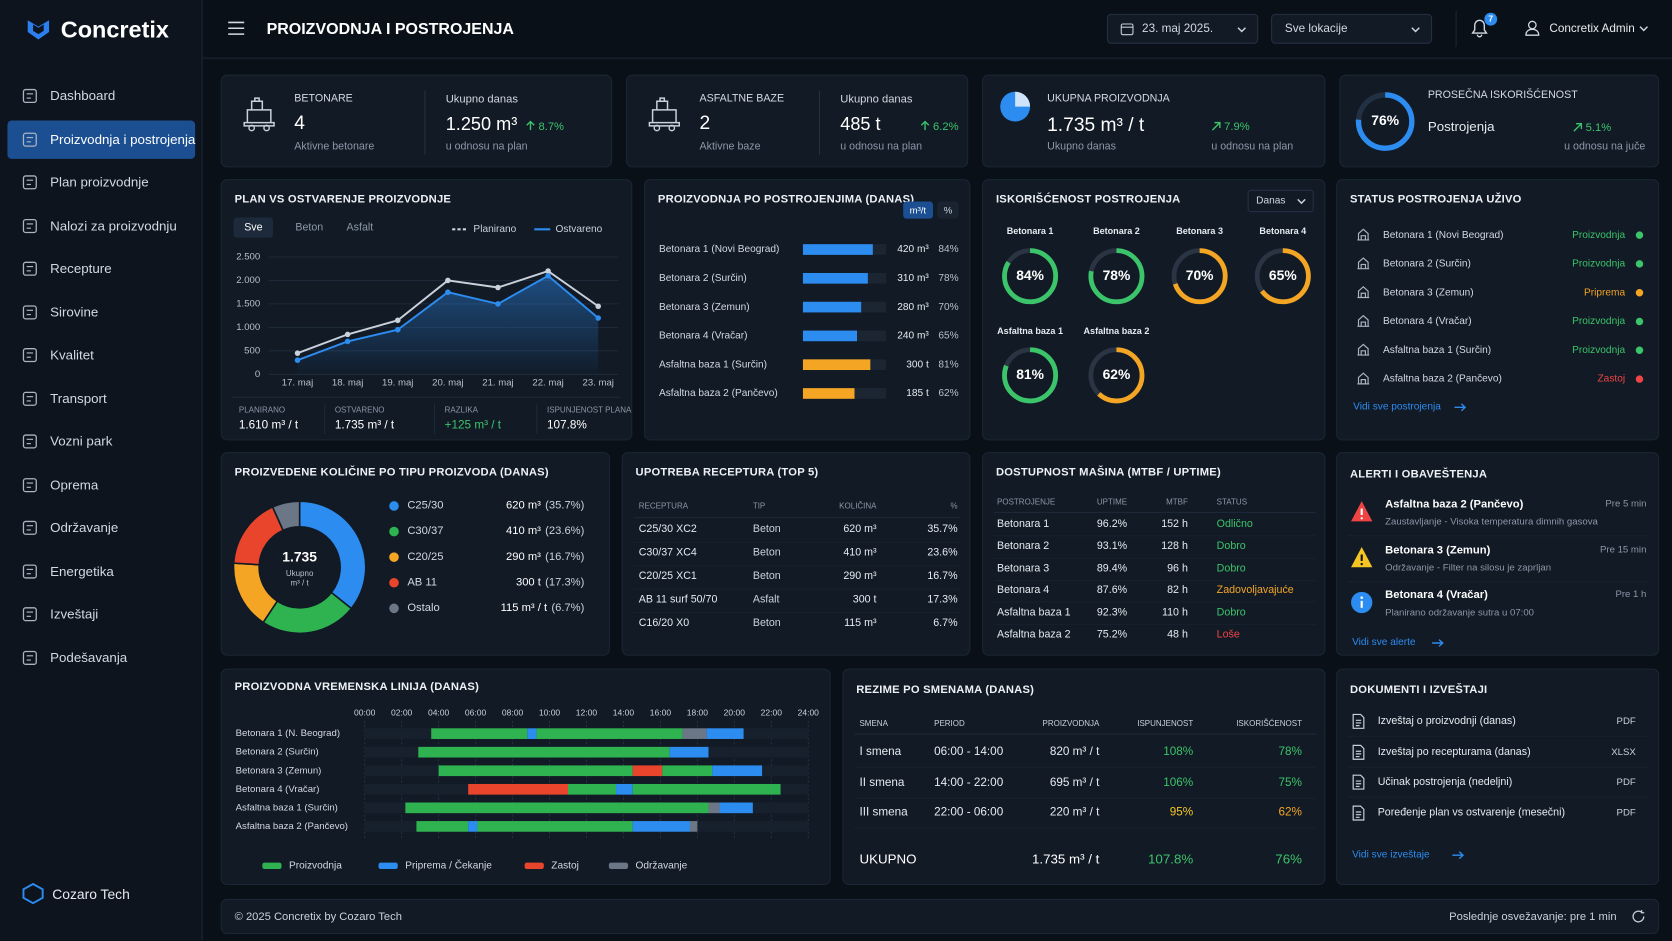 The image size is (1672, 941). Describe the element at coordinates (101, 614) in the screenshot. I see `menu-item: Izveštaji` at that location.